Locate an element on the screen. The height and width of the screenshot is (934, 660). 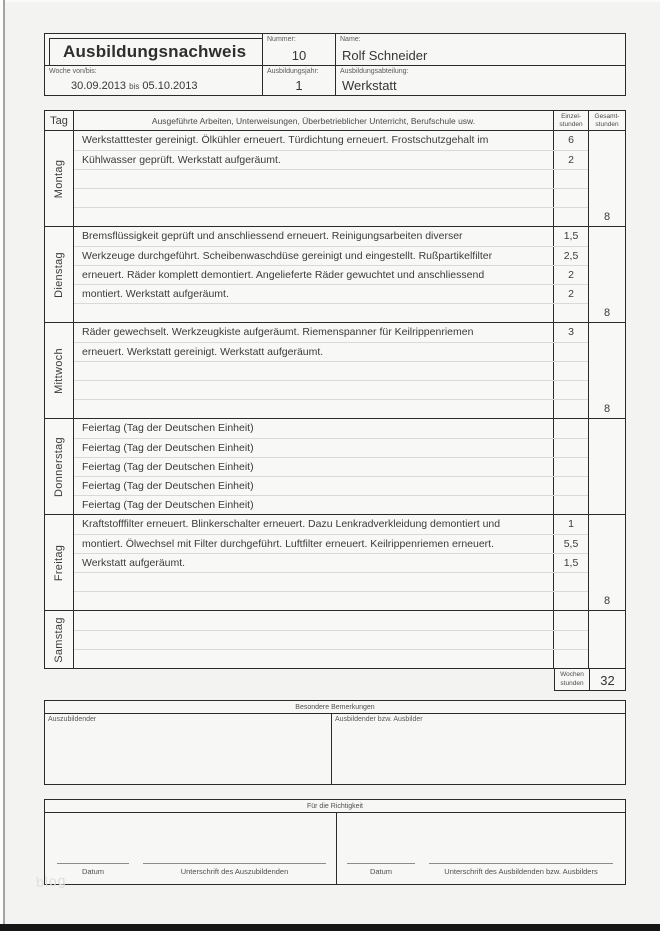
woche-from: 30.09.2013 is located at coordinates (99, 86).